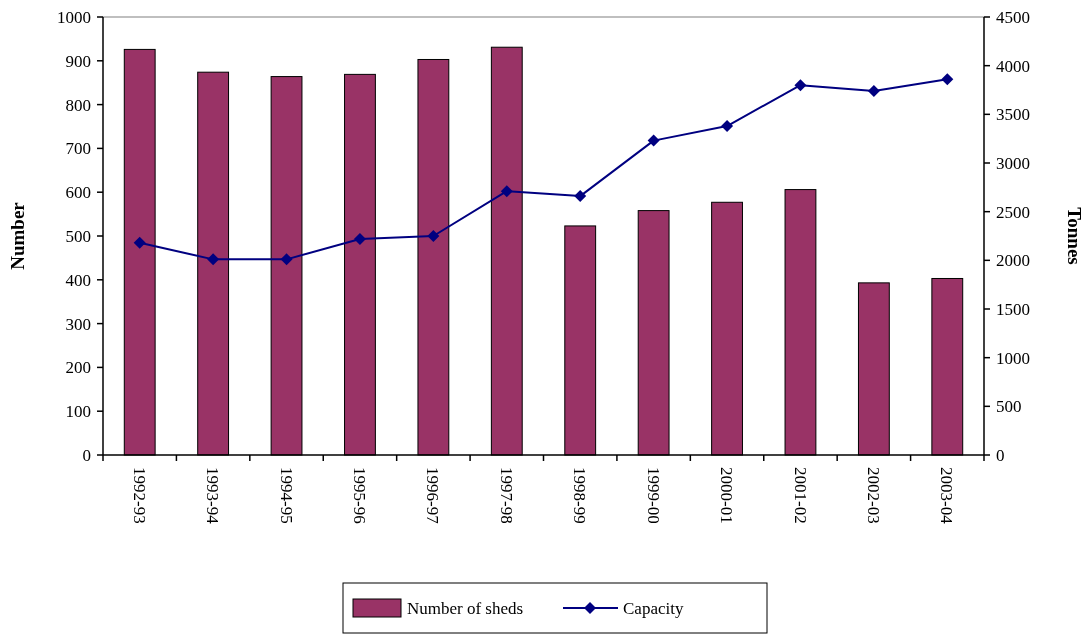 The width and height of the screenshot is (1086, 637). What do you see at coordinates (1013, 17) in the screenshot?
I see `y2-tick-label: 4500` at bounding box center [1013, 17].